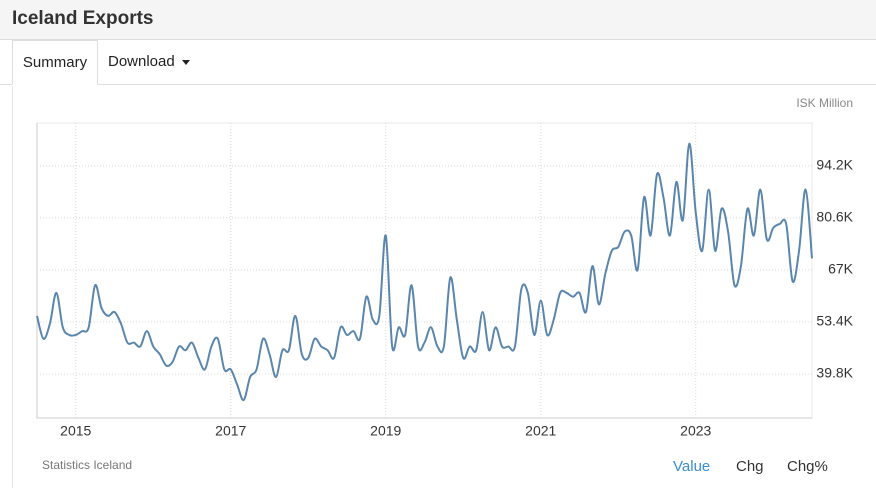 The image size is (876, 488). I want to click on y-tick-label: 80.6K, so click(834, 217).